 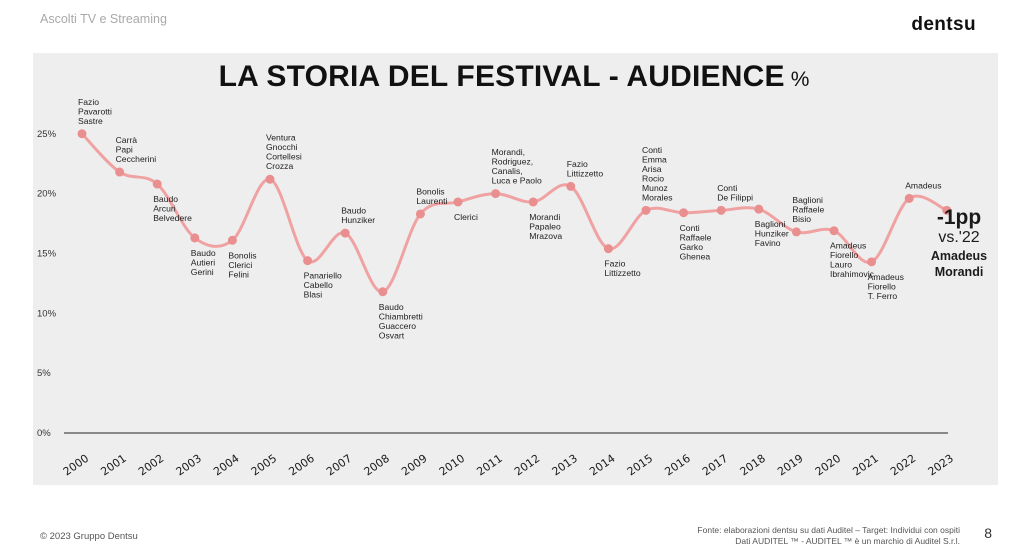 I want to click on host-annotation-line: Pavarotti, so click(x=95, y=111).